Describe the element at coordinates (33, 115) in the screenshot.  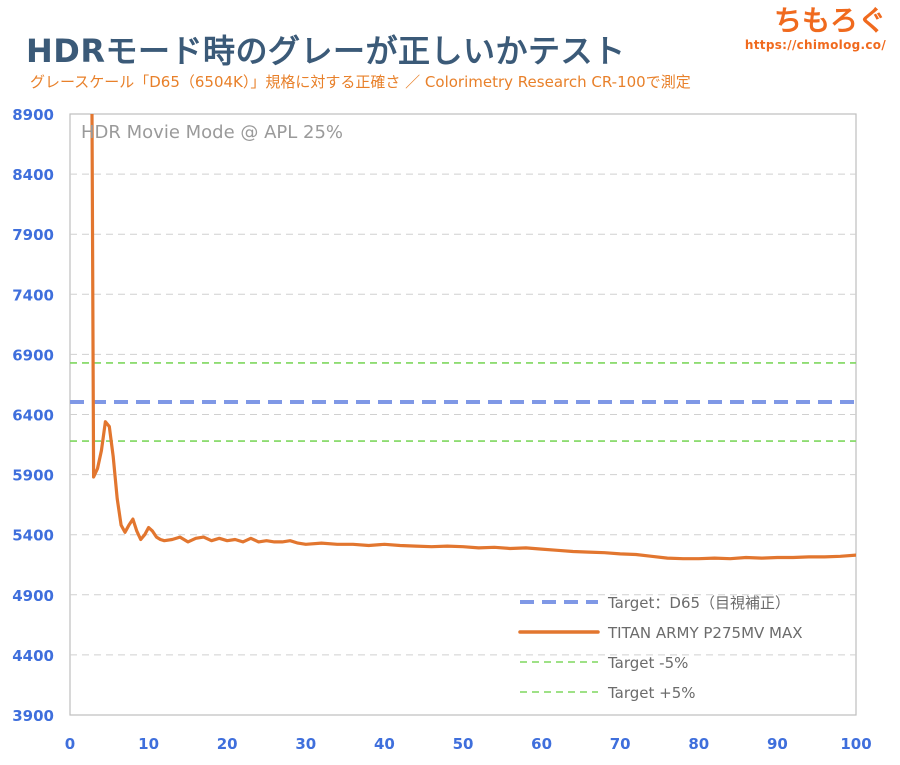
I see `y-tick-label: 8900` at that location.